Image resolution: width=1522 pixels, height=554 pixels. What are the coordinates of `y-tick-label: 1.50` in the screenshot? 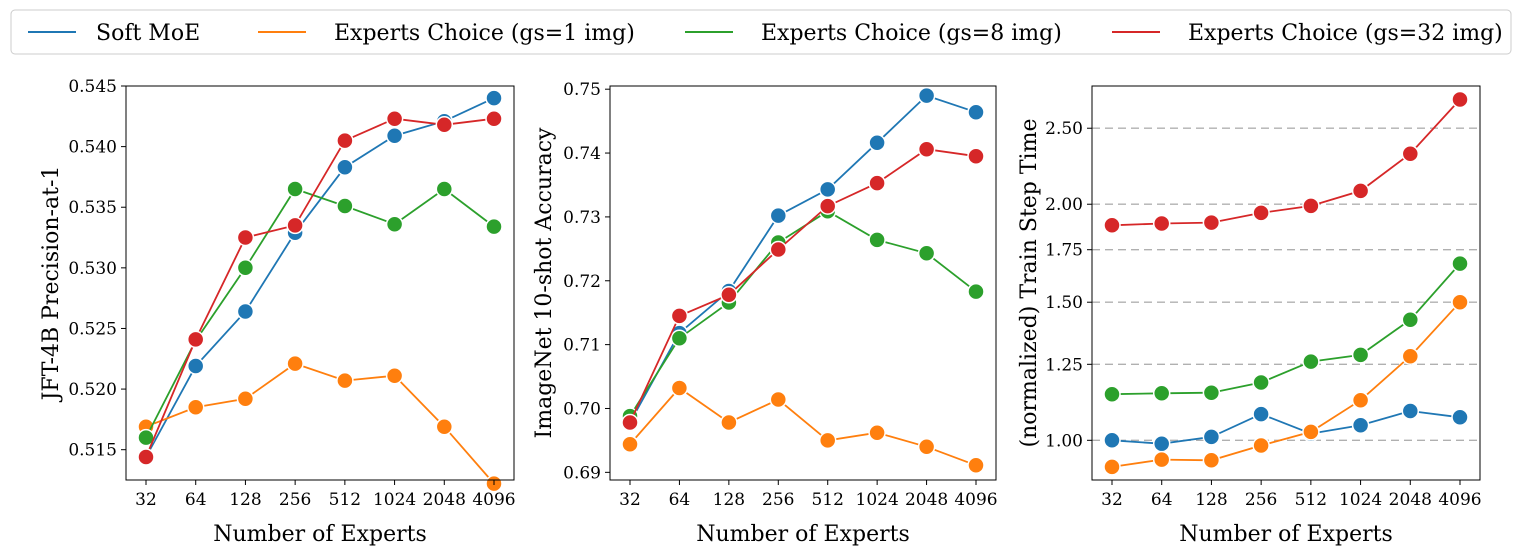 It's located at (1064, 303).